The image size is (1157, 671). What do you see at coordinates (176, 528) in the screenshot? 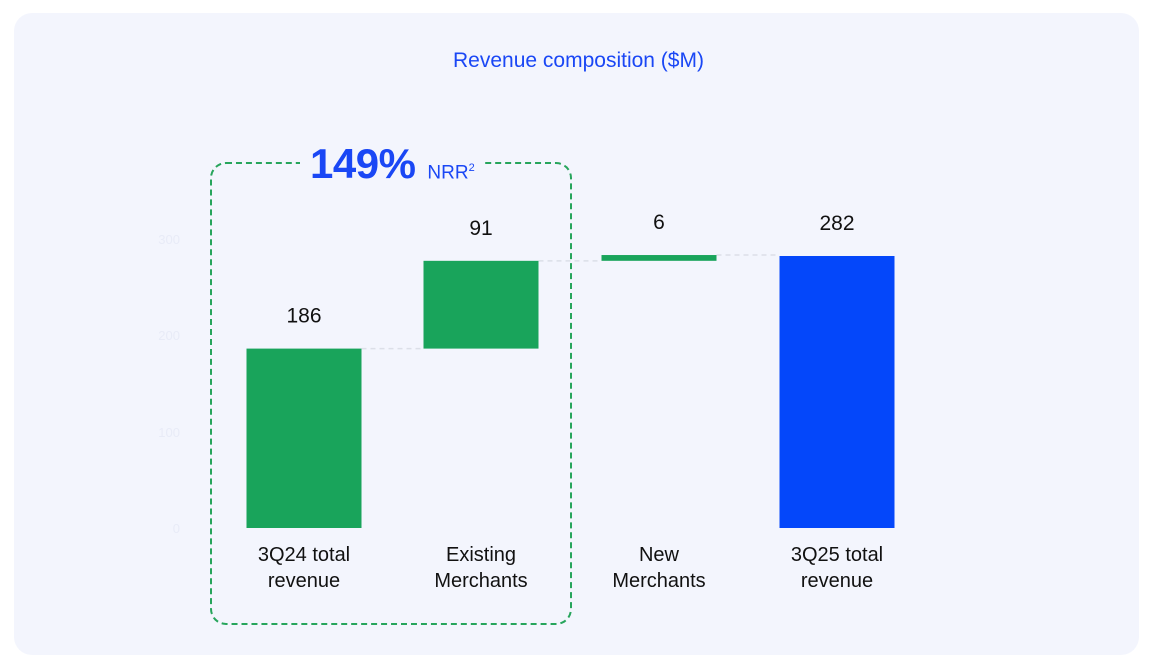
I see `y-tick-label: 0` at bounding box center [176, 528].